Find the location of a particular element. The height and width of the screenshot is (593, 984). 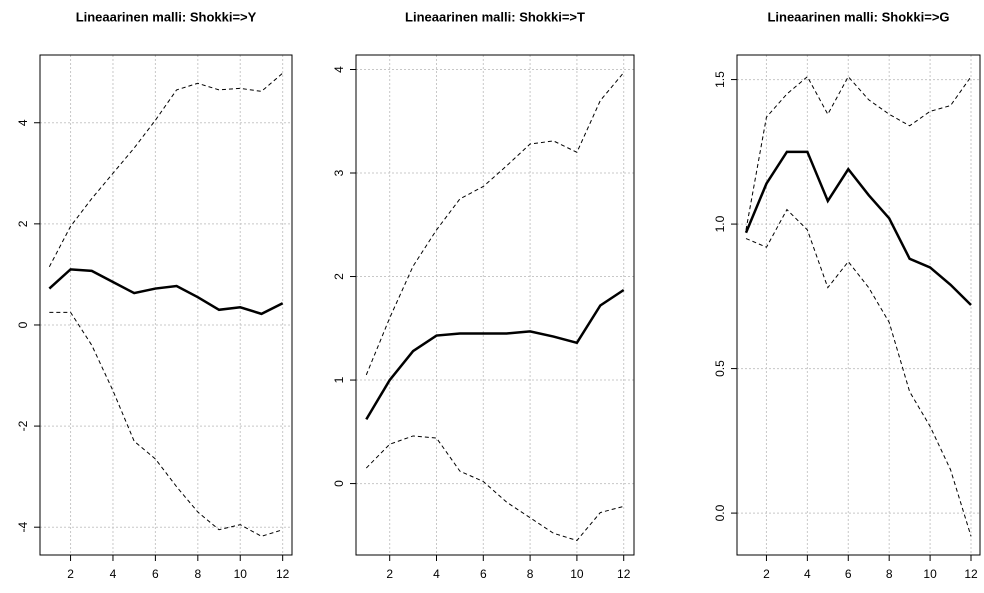

y-tick-label: -4 is located at coordinates (23, 527).